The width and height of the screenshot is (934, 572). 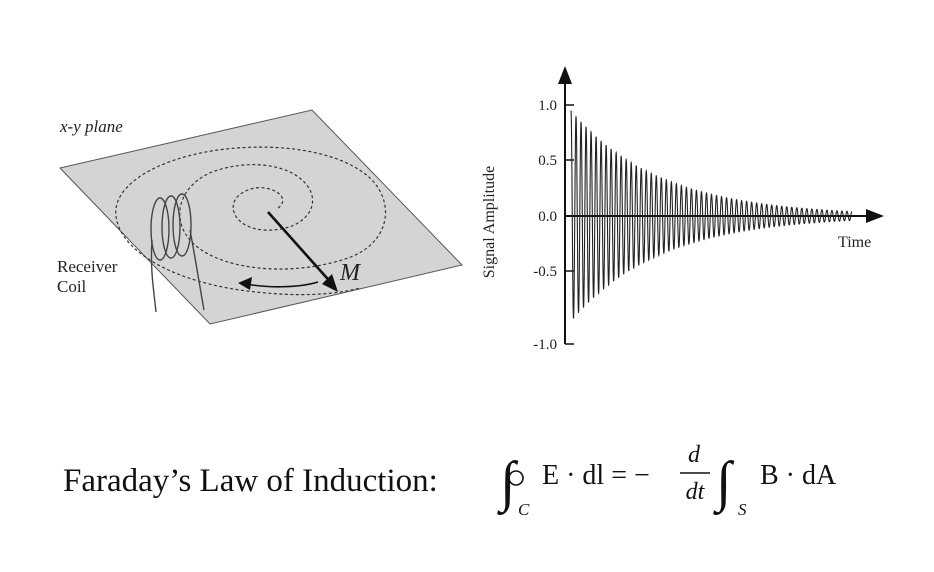 I want to click on magnetization-label: M, so click(x=350, y=273).